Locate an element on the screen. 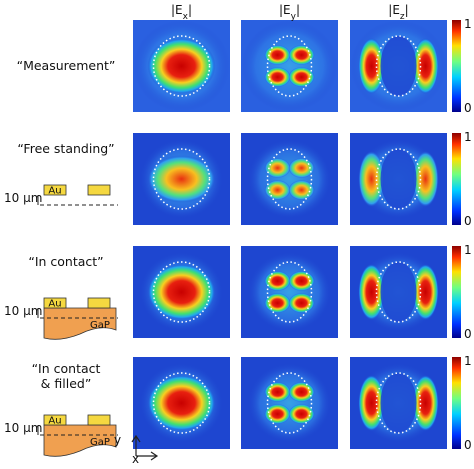 Image resolution: width=474 pixels, height=469 pixels. column-header: |Ey| is located at coordinates (289, 12).